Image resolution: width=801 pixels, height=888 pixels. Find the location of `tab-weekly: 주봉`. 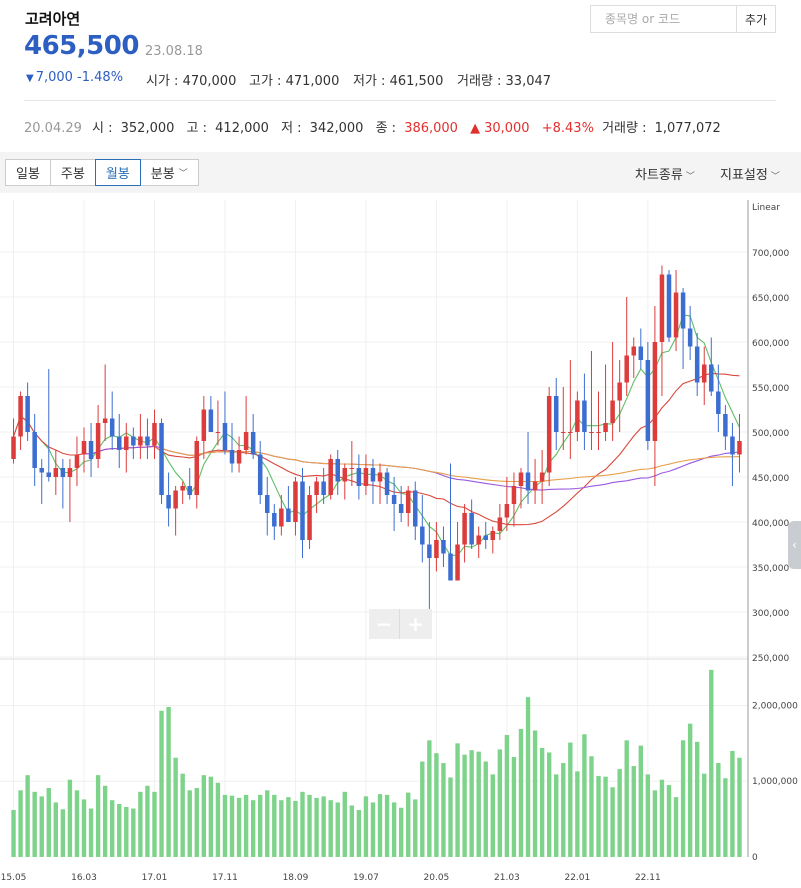

tab-weekly: 주봉 is located at coordinates (72, 172).